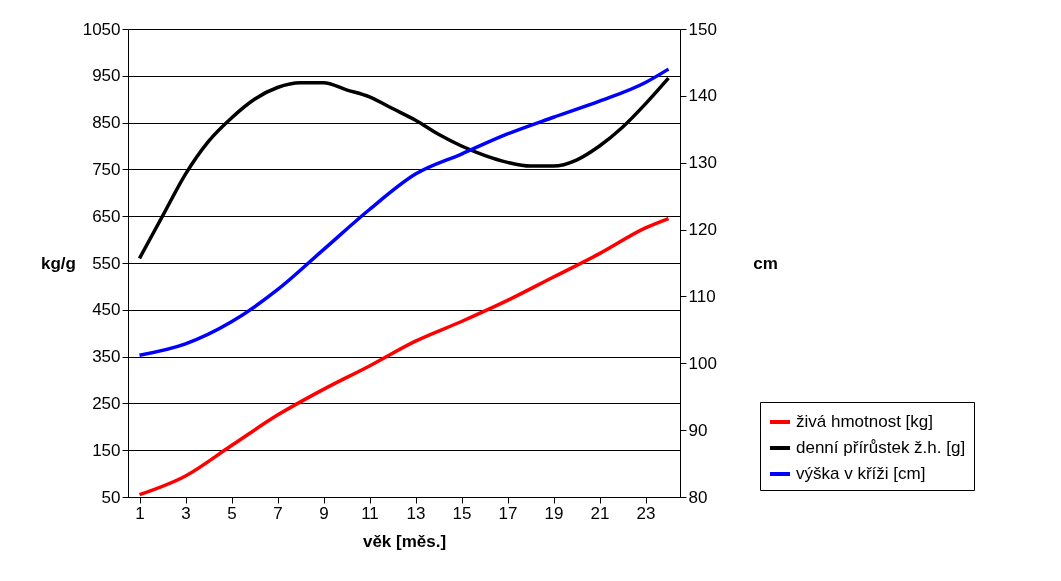 This screenshot has width=1061, height=581. I want to click on y-tick-label: 950, so click(106, 76).